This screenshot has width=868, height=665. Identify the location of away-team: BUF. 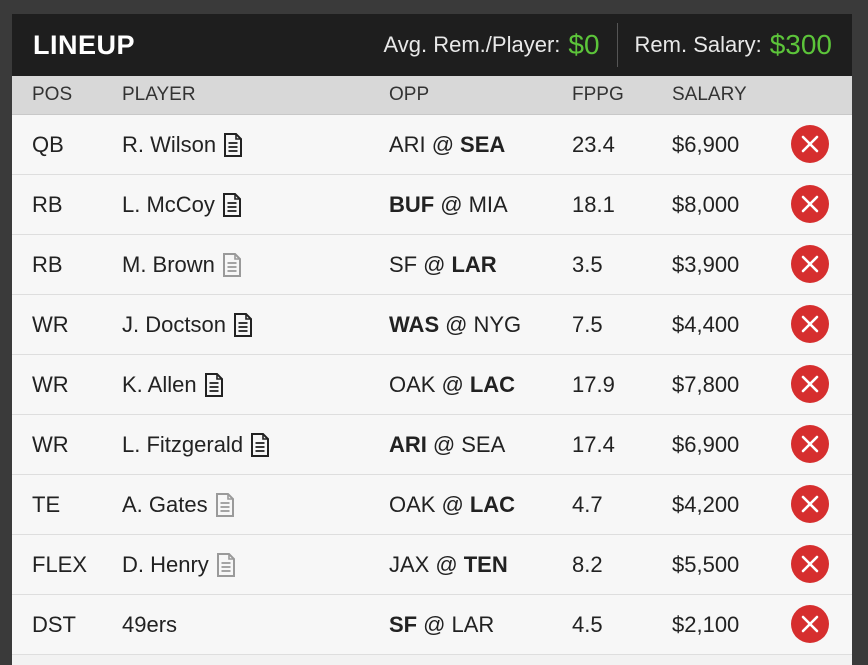
(412, 204).